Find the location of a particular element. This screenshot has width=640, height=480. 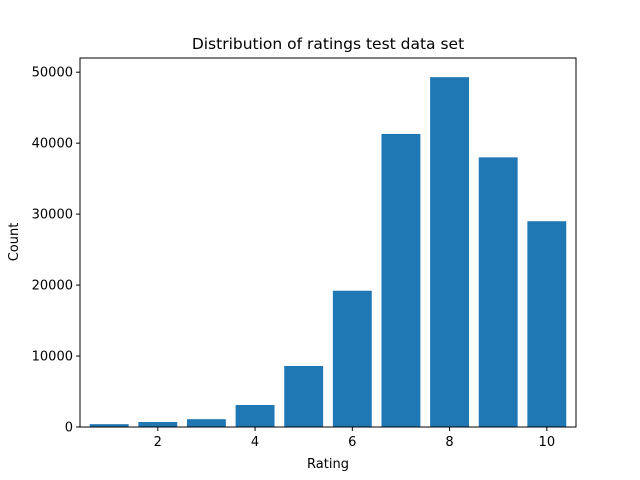

x-tick-label: 10 is located at coordinates (547, 442).